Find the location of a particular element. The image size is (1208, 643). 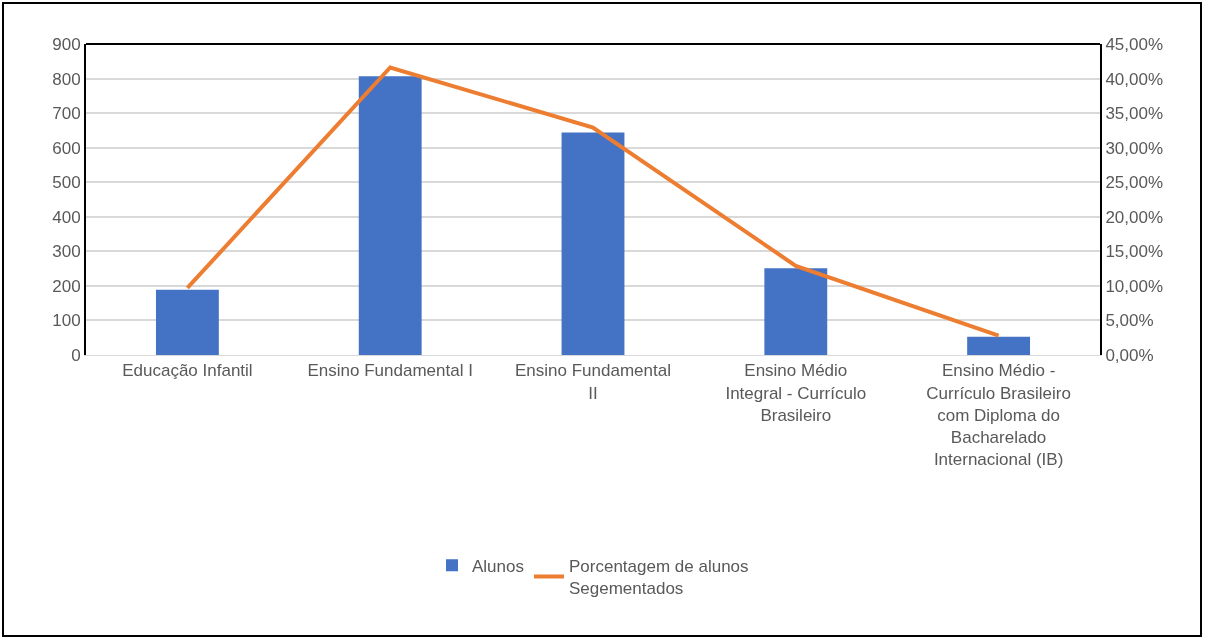

y2-tick-label: 20,00% is located at coordinates (1134, 217).